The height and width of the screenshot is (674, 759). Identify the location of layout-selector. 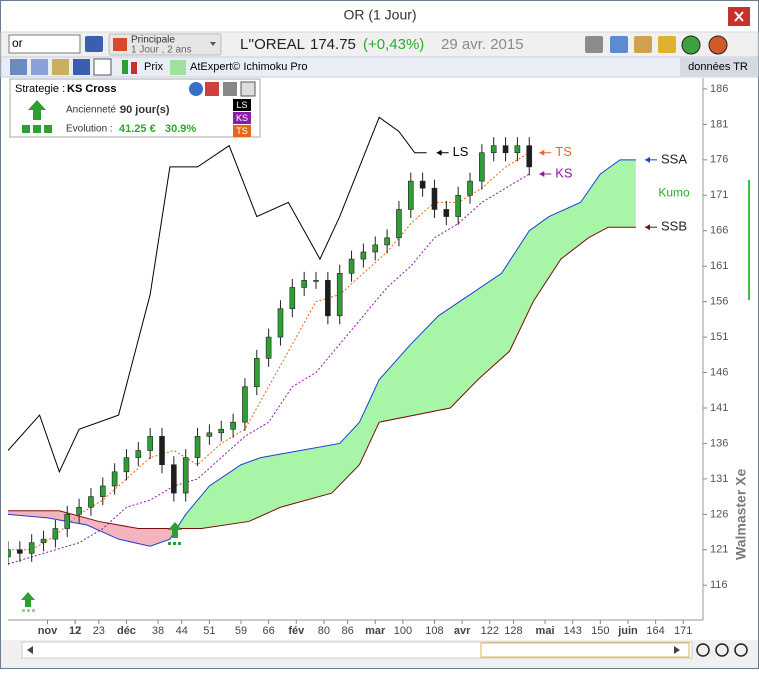
(165, 44).